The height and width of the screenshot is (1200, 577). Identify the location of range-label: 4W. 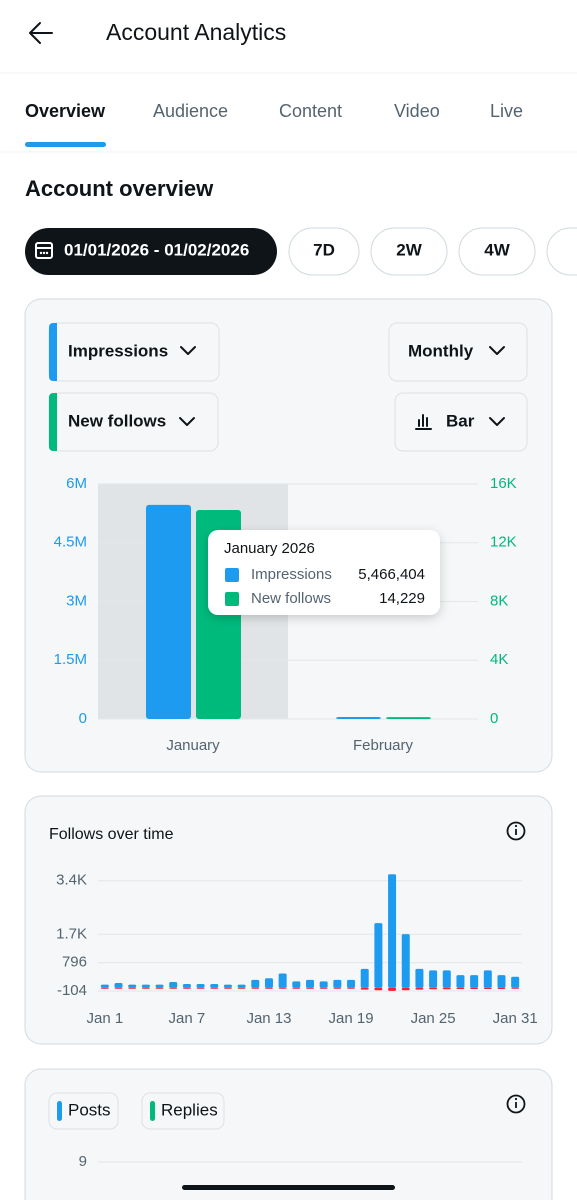
(497, 249).